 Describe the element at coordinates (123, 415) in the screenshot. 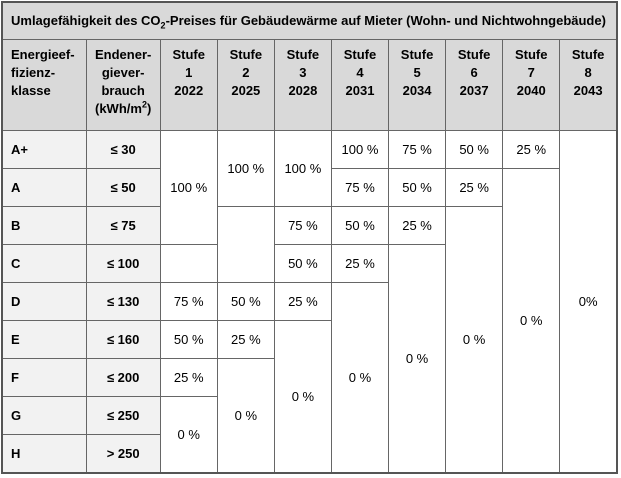

I see `demand-cell: ≤ 250` at that location.